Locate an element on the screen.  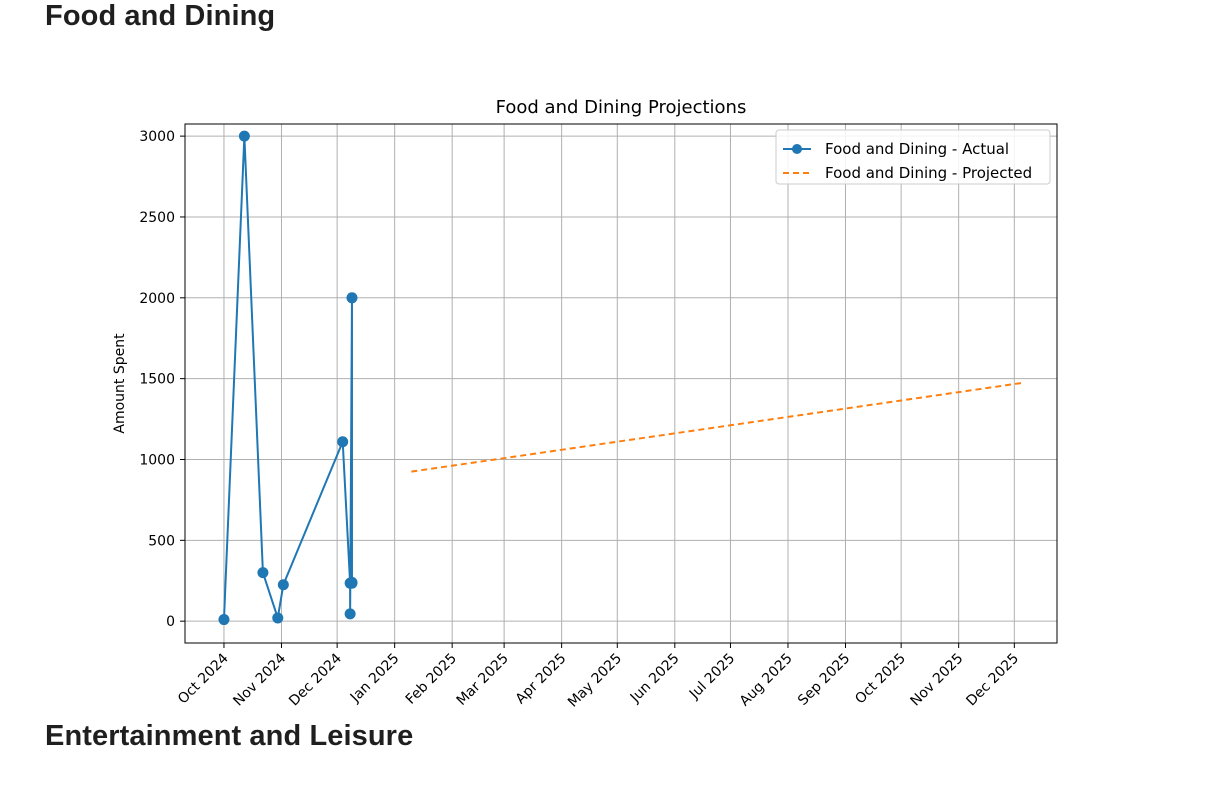
x-tick-label: Jul 2025 is located at coordinates (712, 677).